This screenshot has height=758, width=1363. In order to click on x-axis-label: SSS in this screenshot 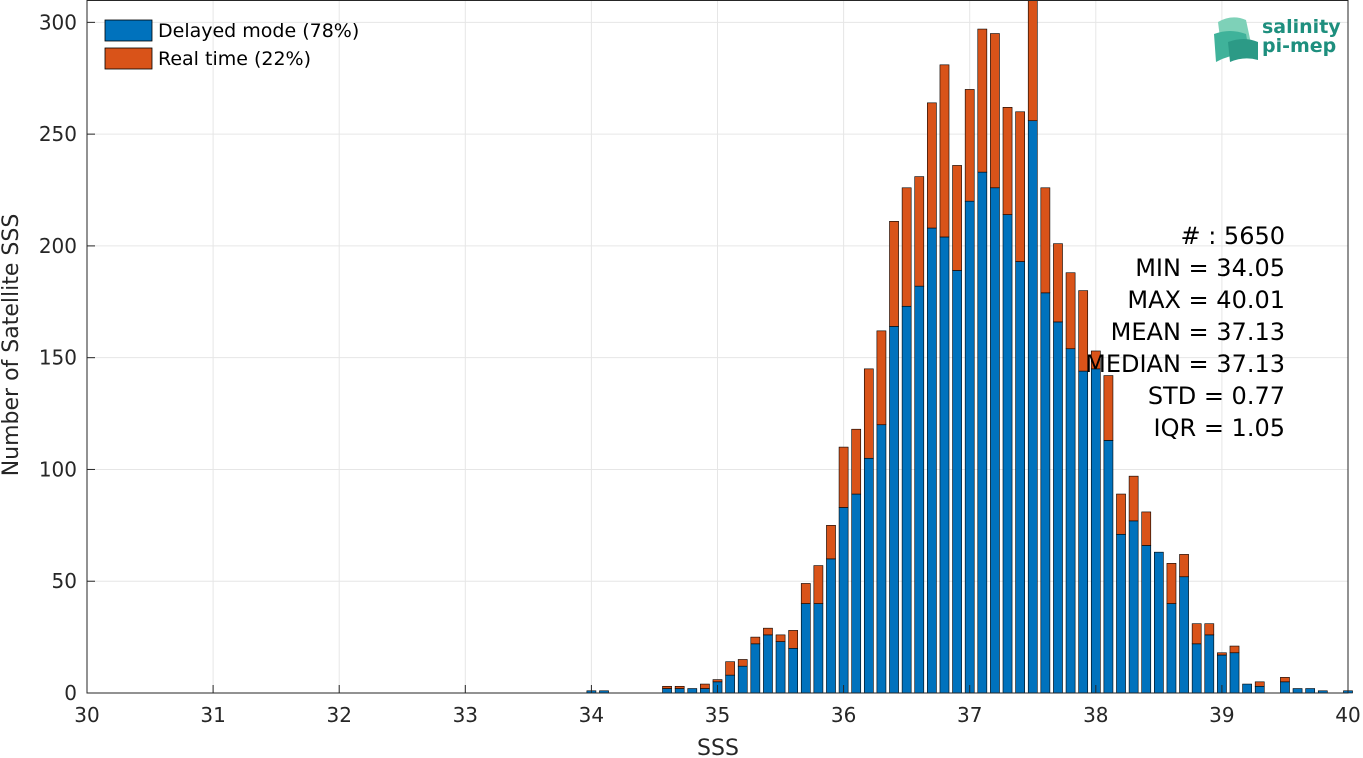, I will do `click(718, 747)`.